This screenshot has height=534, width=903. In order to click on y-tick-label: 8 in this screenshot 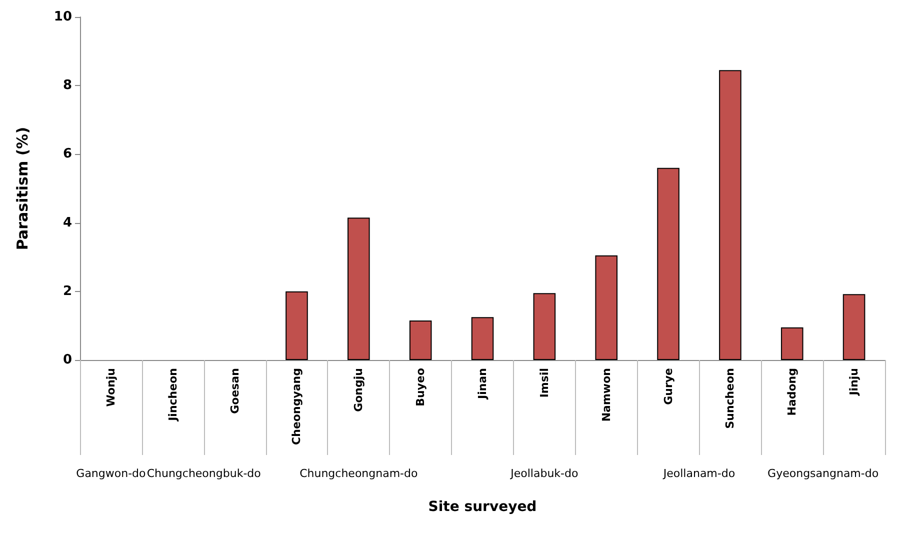, I will do `click(67, 86)`.